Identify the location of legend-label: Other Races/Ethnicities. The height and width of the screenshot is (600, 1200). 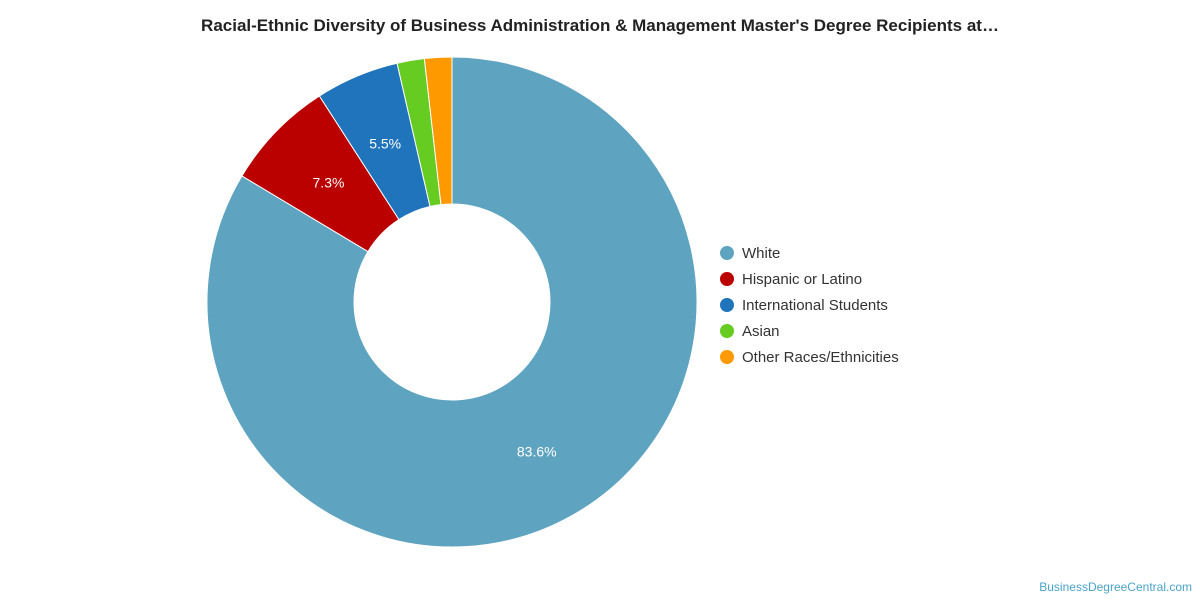
(820, 357).